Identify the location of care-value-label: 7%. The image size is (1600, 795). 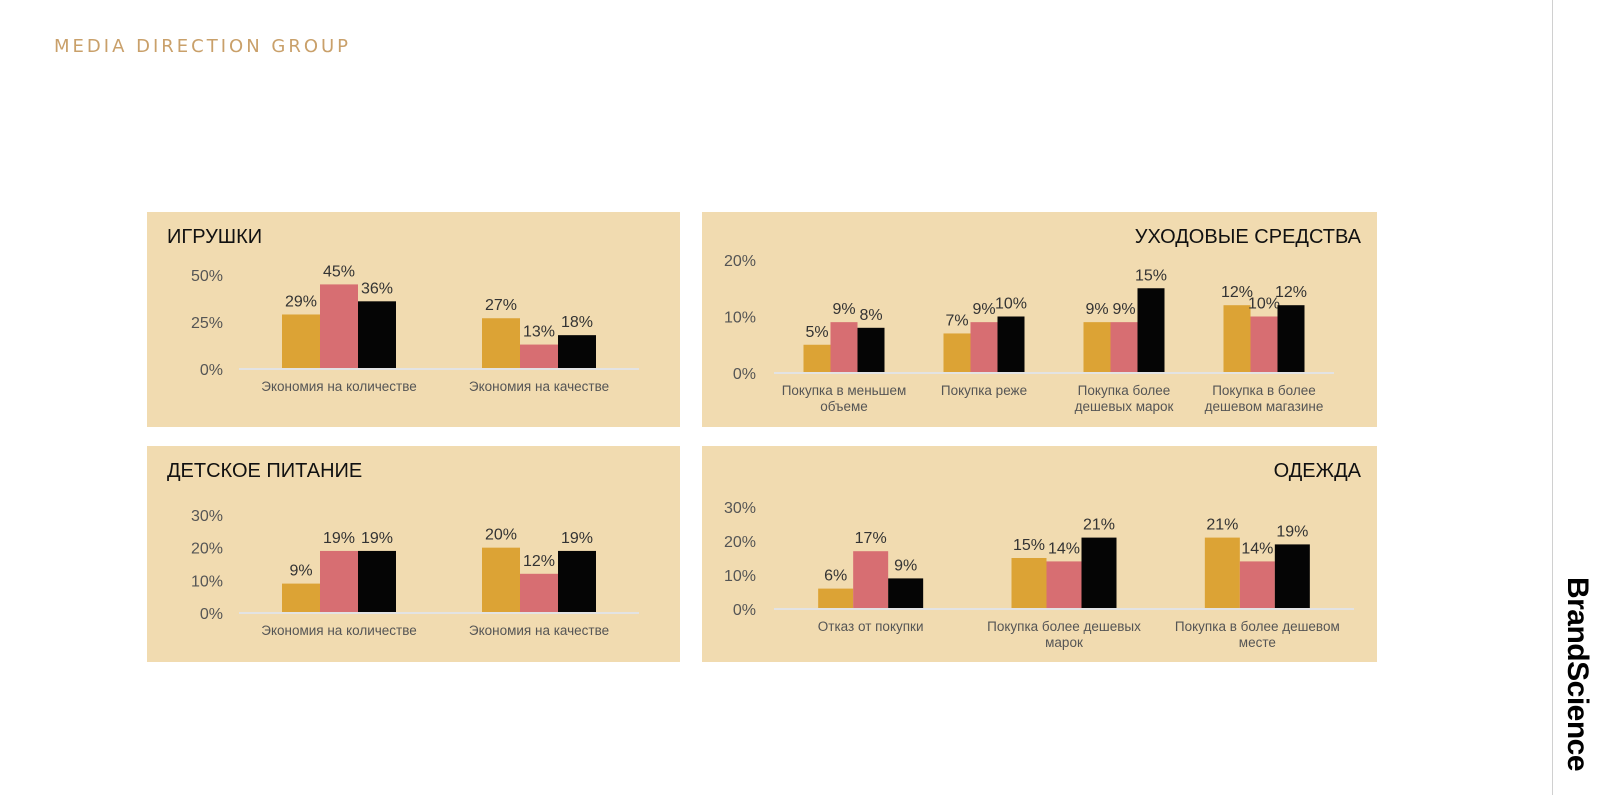
(956, 320).